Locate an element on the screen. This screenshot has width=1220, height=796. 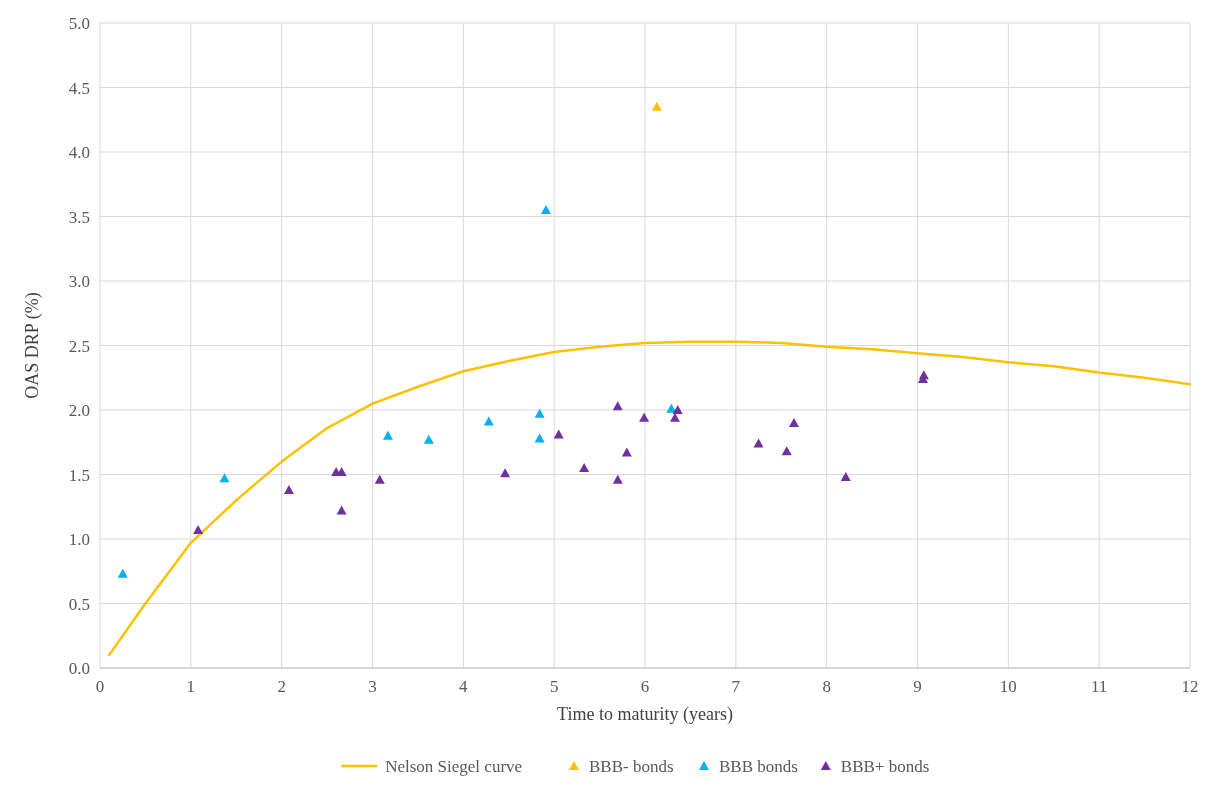
y-tick-label: 2.0 is located at coordinates (79, 410).